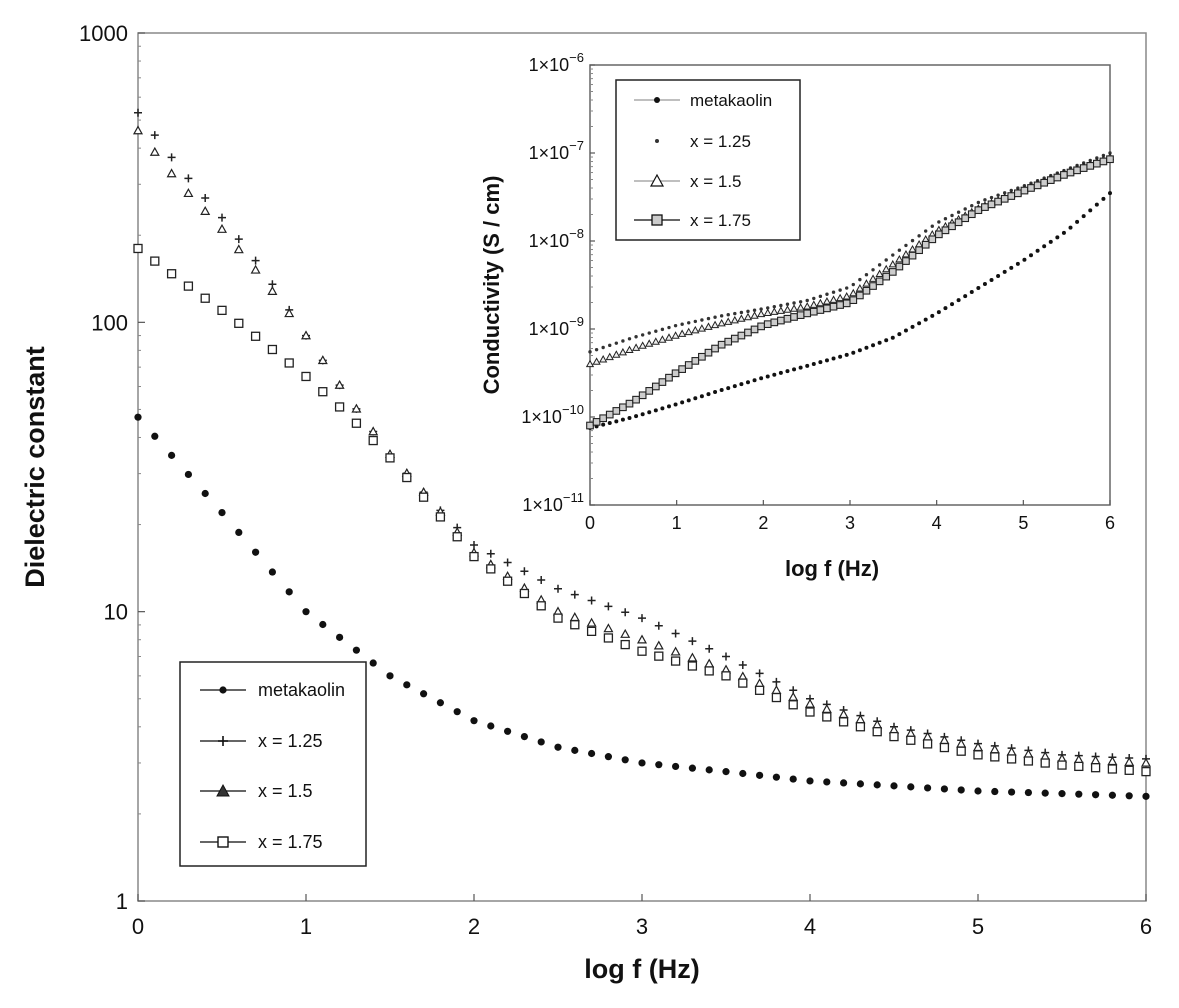 Image resolution: width=1179 pixels, height=1008 pixels. Describe the element at coordinates (103, 33) in the screenshot. I see `y-tick-label: 1000` at that location.